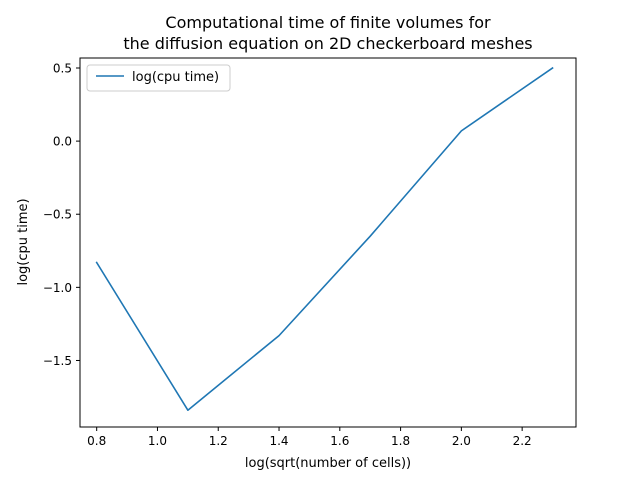 This screenshot has width=640, height=480. I want to click on y-axis-label: log(cpu time), so click(23, 241).